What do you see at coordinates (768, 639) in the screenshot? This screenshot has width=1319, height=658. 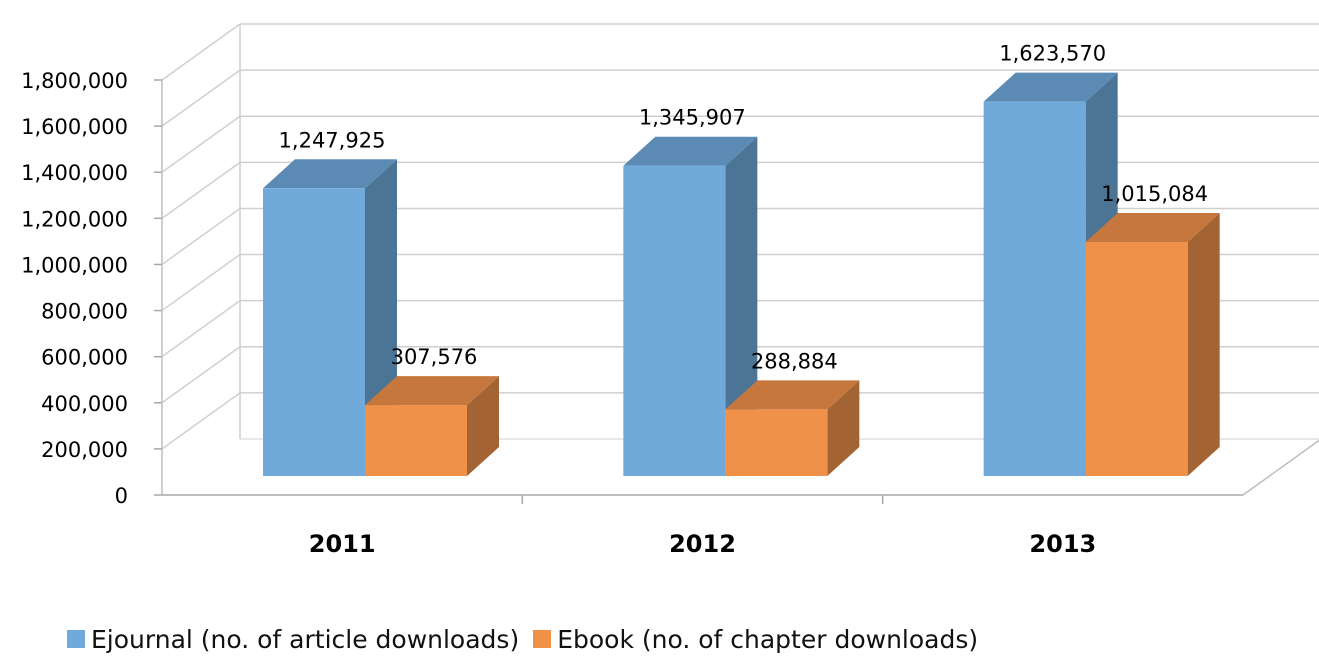 I see `legend-label-ebook: Ebook (no. of chapter downloads)` at bounding box center [768, 639].